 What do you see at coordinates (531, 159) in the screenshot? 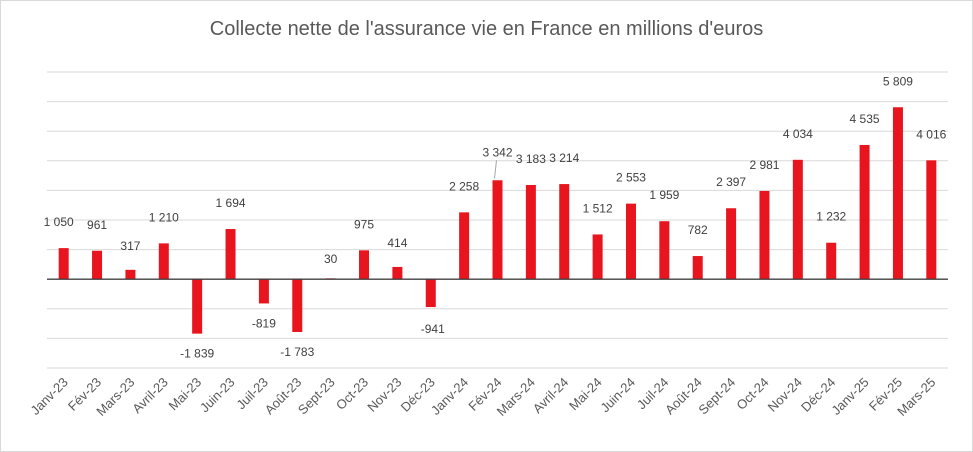
I see `data-label: 3 183` at bounding box center [531, 159].